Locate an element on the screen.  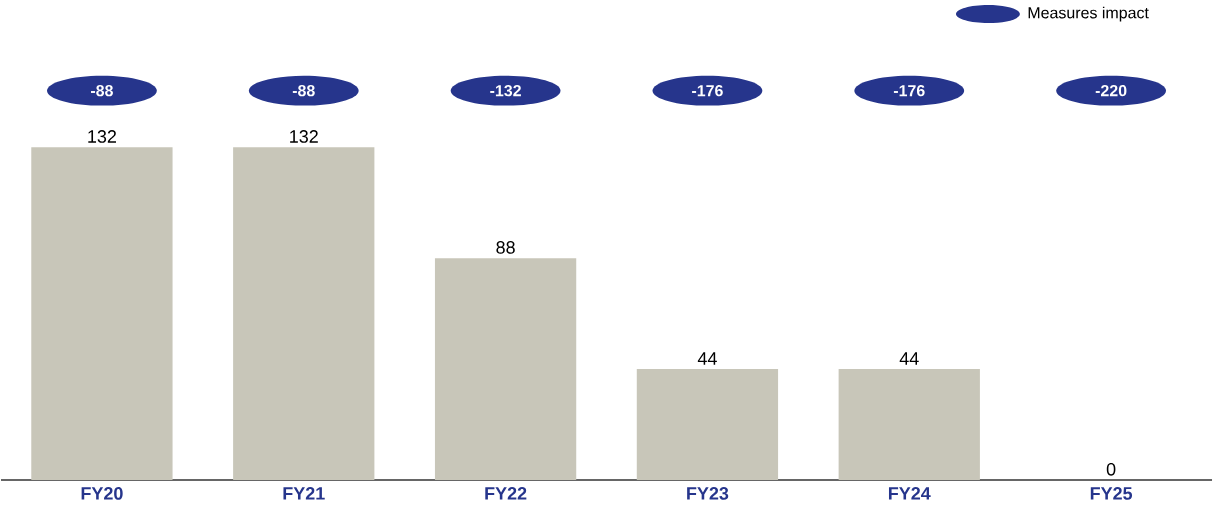
x-tick-label: FY22 is located at coordinates (506, 493).